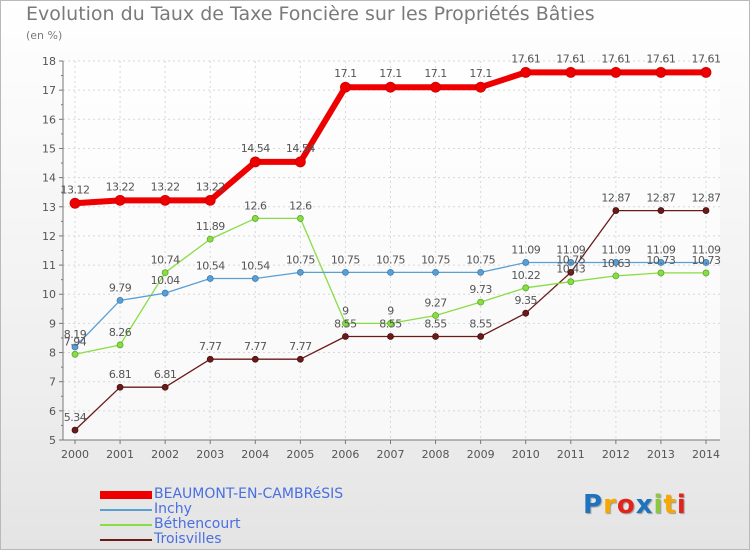  Describe the element at coordinates (75, 341) in the screenshot. I see `data-label-bethencourt-2000: 7.94` at that location.